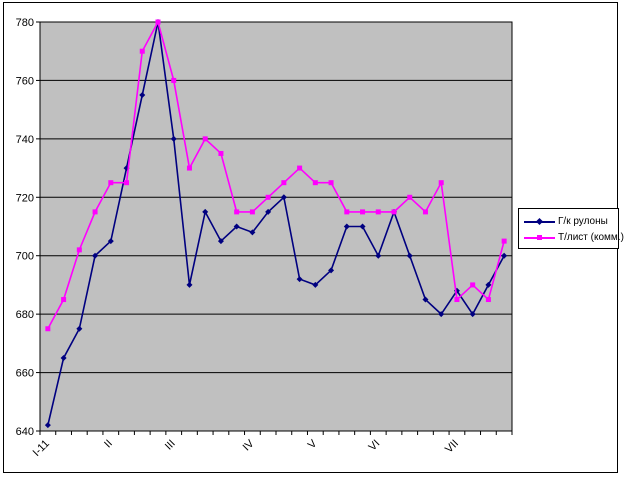 Image resolution: width=624 pixels, height=480 pixels. I want to click on y-axis-label: 700, so click(25, 257).